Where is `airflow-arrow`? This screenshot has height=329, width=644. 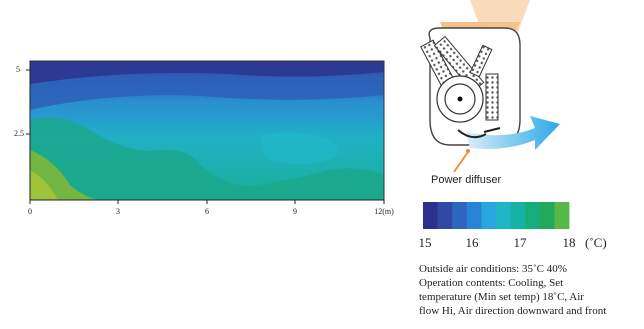
airflow-arrow is located at coordinates (513, 133).